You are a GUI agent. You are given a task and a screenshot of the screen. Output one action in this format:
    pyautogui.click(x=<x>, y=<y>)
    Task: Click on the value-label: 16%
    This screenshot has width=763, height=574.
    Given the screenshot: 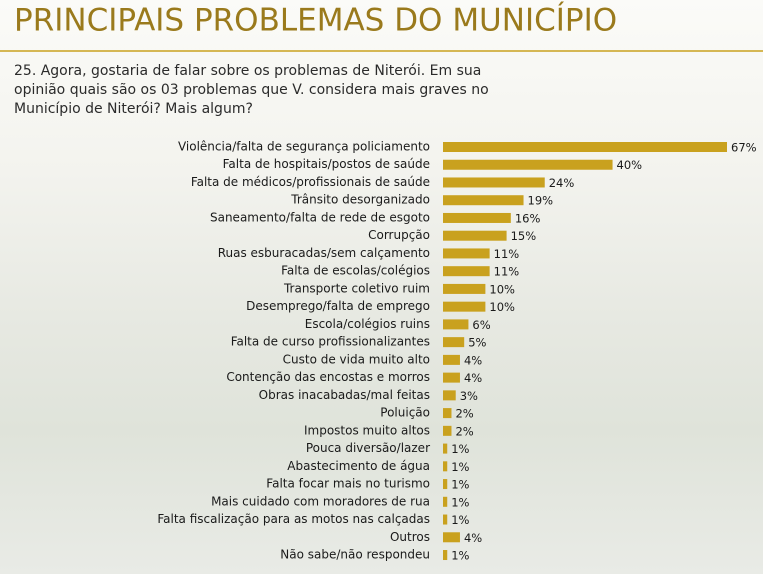 What is the action you would take?
    pyautogui.click(x=528, y=218)
    